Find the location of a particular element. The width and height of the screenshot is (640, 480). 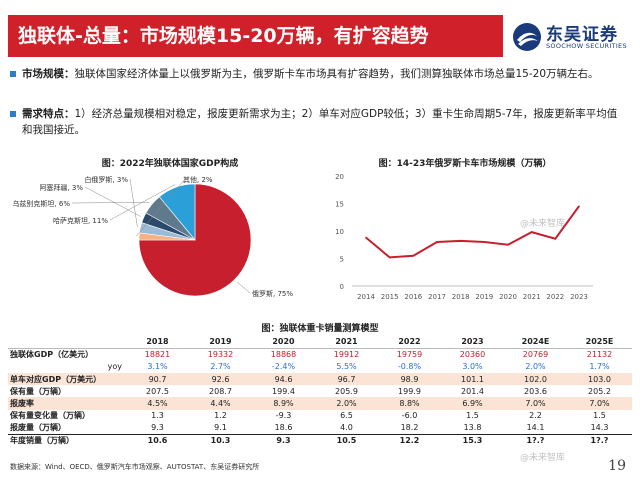

x-tick-label: 2014 is located at coordinates (366, 297).